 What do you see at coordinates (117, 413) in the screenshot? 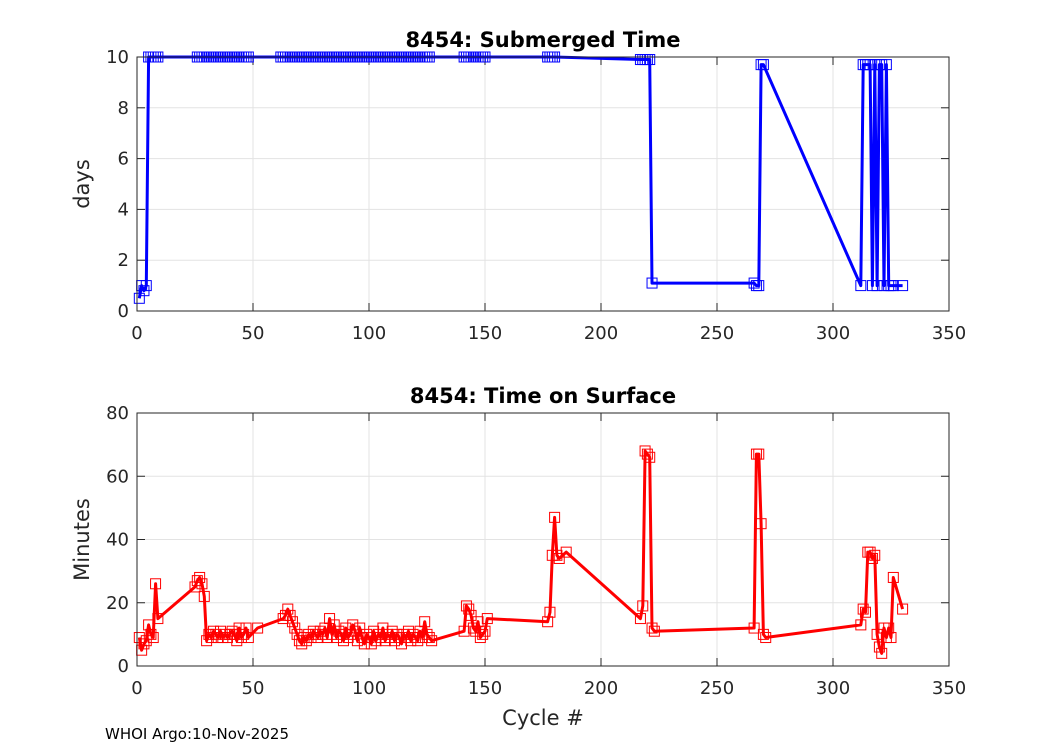
I see `y-tick-label: 80` at bounding box center [117, 413].